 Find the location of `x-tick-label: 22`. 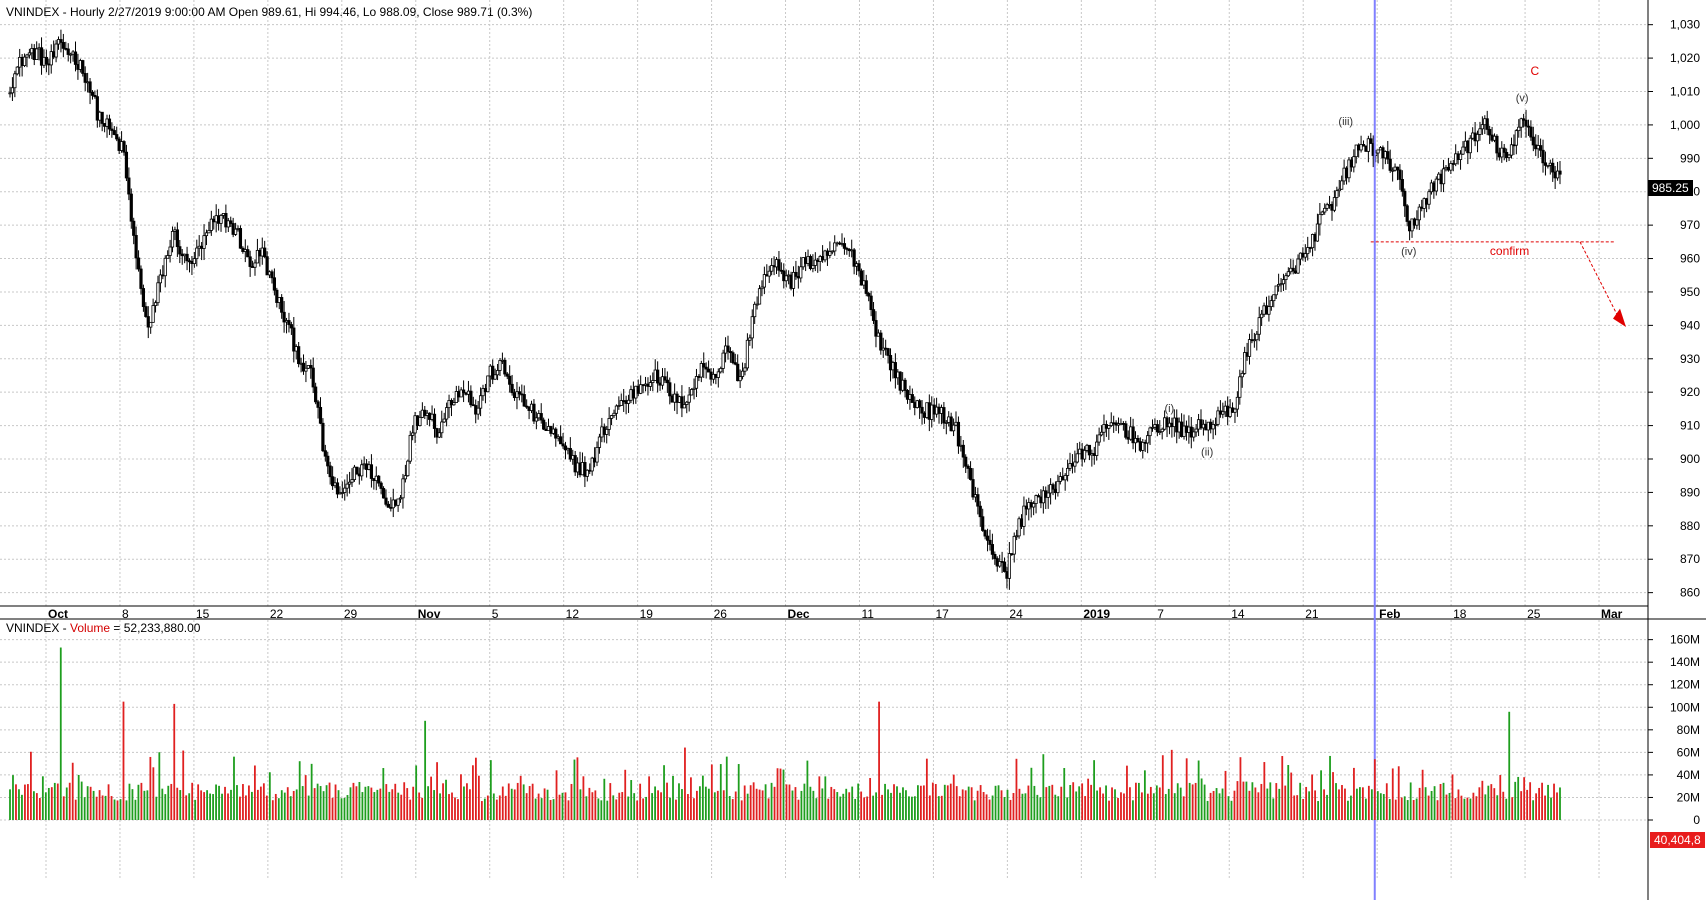

x-tick-label: 22 is located at coordinates (277, 613).